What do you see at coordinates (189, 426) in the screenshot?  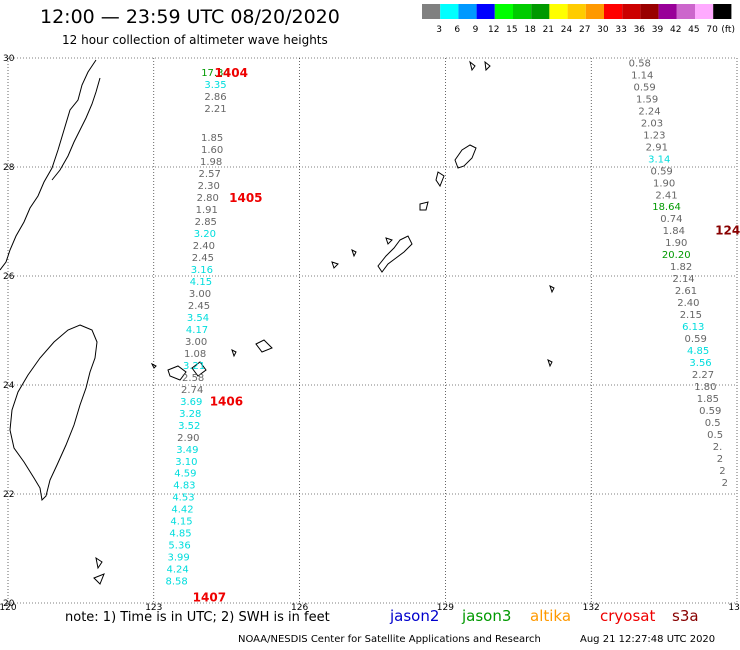 I see `wave-height-value: 3.52` at bounding box center [189, 426].